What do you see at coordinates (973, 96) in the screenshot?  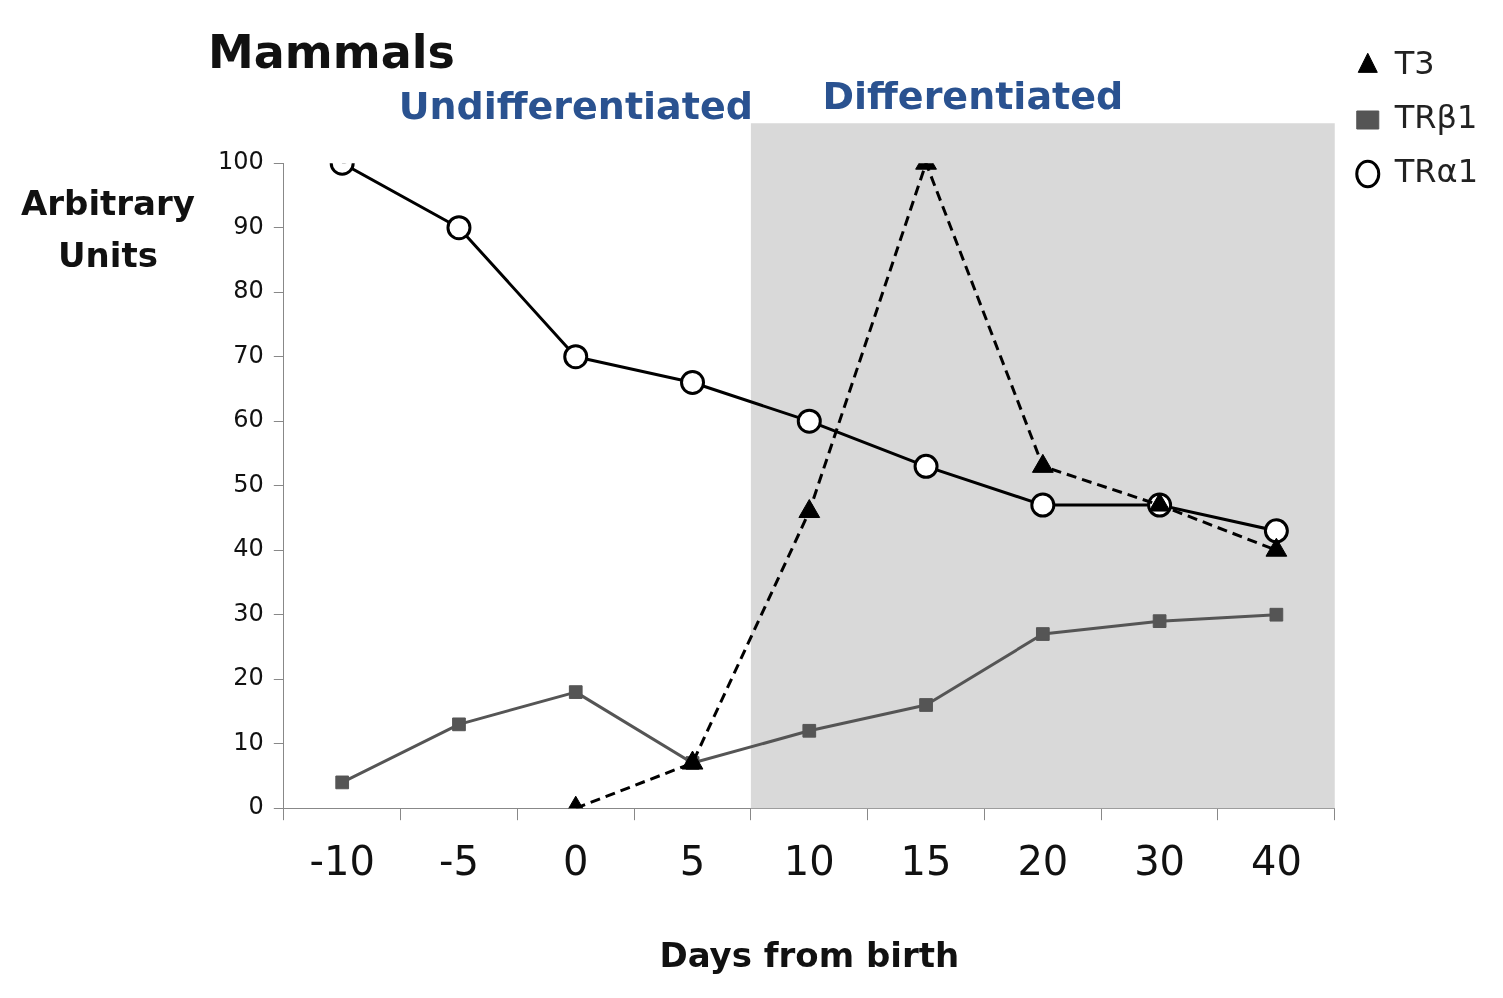 I see `band-label: Differentiated` at bounding box center [973, 96].